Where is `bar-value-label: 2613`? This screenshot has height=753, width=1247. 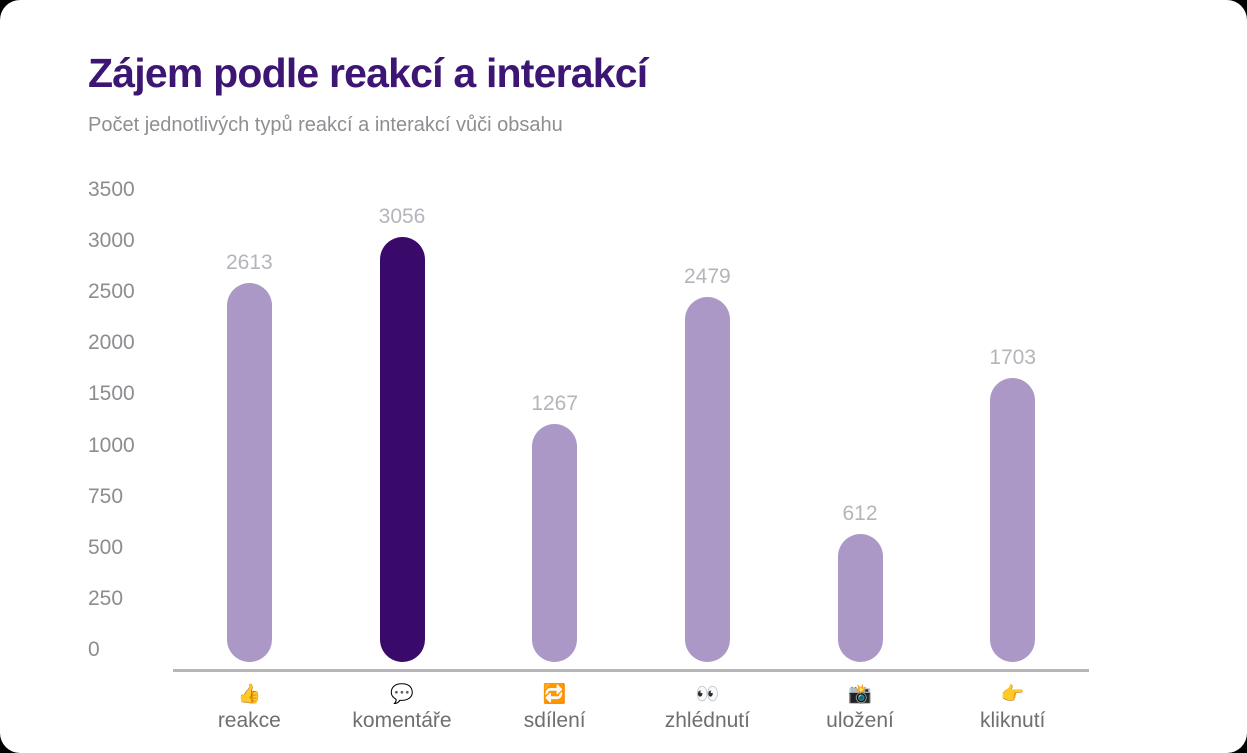 bar-value-label: 2613 is located at coordinates (249, 262).